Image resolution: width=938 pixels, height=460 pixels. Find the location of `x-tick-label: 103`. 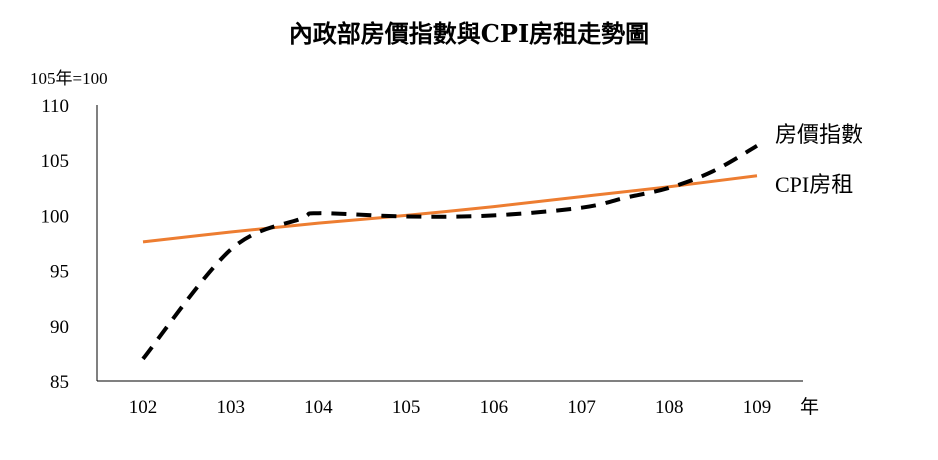

x-tick-label: 103 is located at coordinates (230, 407).